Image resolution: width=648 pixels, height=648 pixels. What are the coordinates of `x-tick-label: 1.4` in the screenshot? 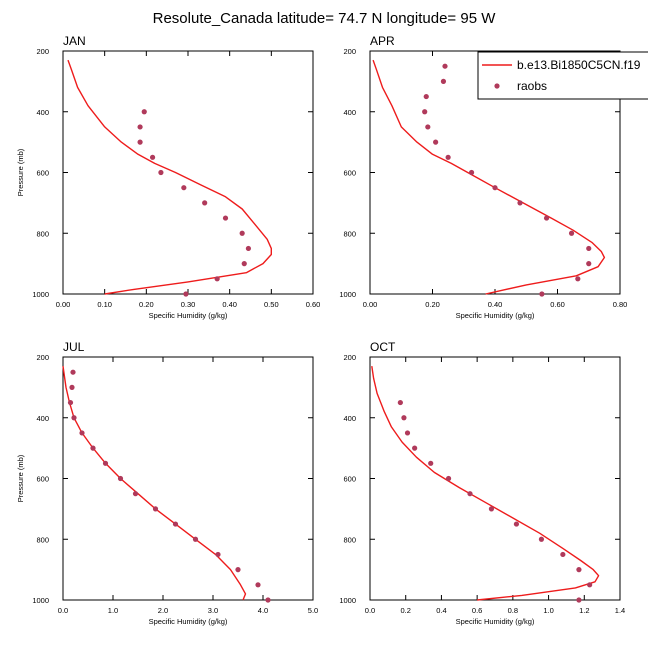 It's located at (620, 610).